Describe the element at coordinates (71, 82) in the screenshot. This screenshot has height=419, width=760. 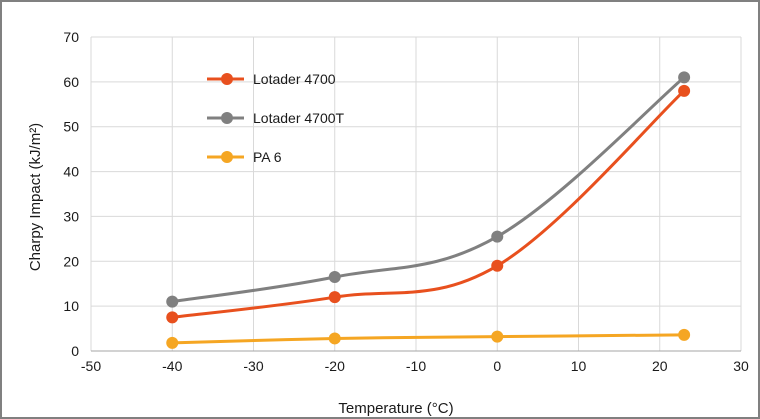
I see `y-tick-label: 60` at that location.